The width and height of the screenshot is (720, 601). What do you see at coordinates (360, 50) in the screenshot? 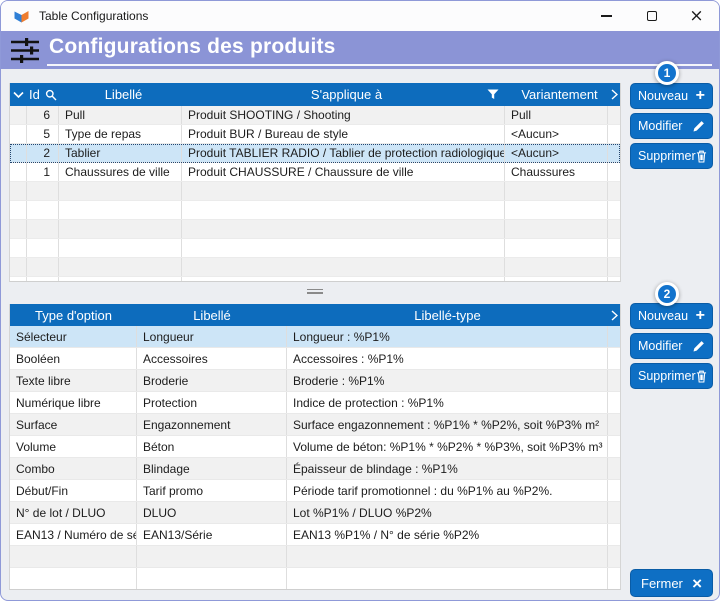
I see `page-header: Configurations des produits` at bounding box center [360, 50].